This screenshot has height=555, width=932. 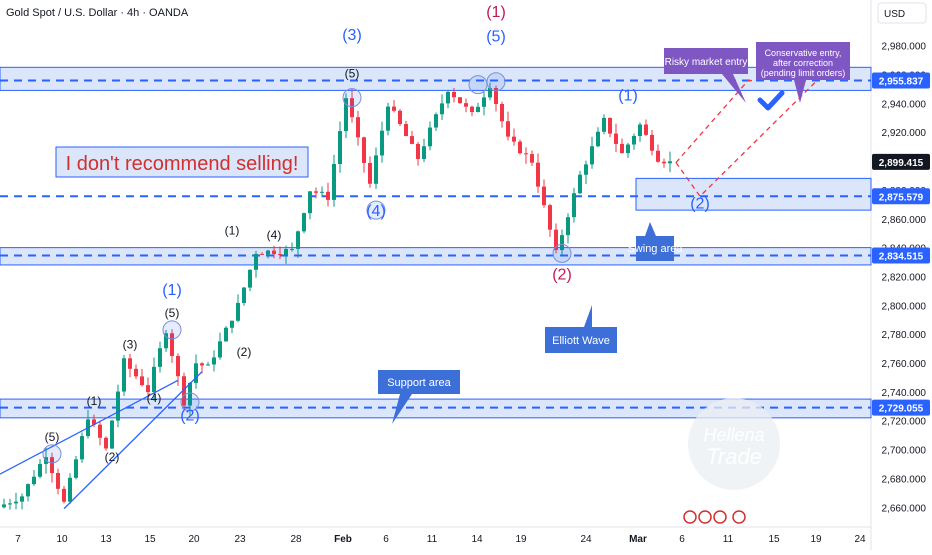 What do you see at coordinates (774, 539) in the screenshot?
I see `time-tick-label: 15` at bounding box center [774, 539].